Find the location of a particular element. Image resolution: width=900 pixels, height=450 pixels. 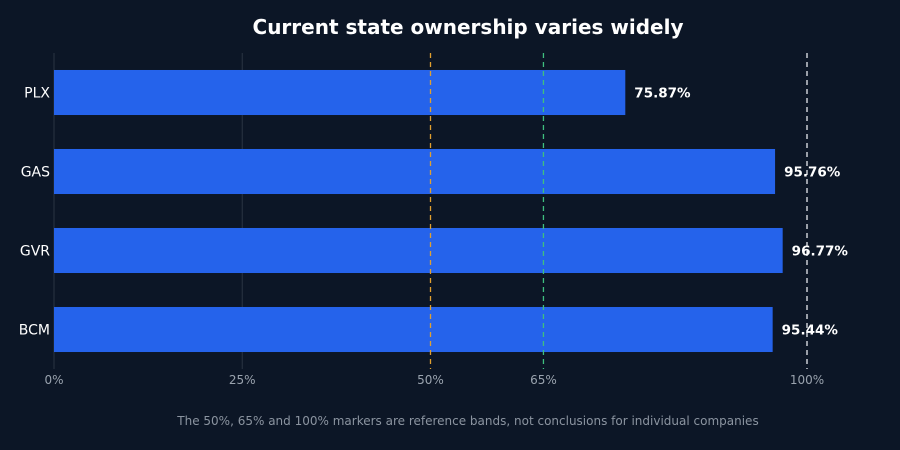

x-tick-label-50: 50% is located at coordinates (430, 380).